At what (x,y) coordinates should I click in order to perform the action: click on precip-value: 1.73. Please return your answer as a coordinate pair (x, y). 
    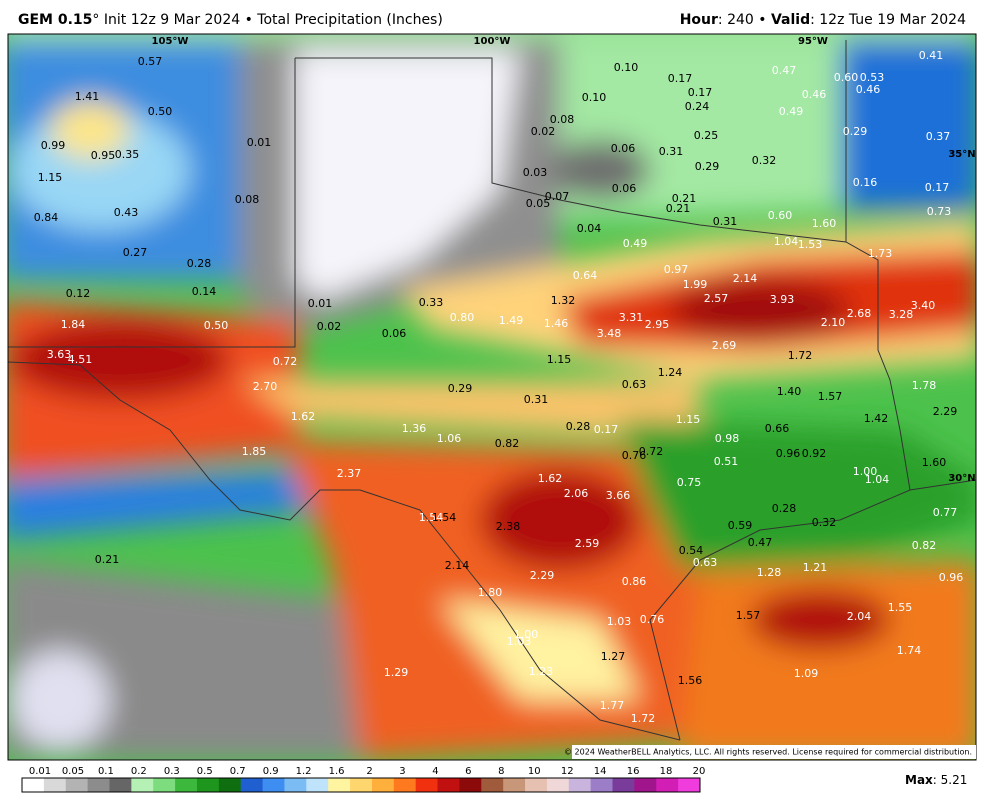
    Looking at the image, I should click on (880, 253).